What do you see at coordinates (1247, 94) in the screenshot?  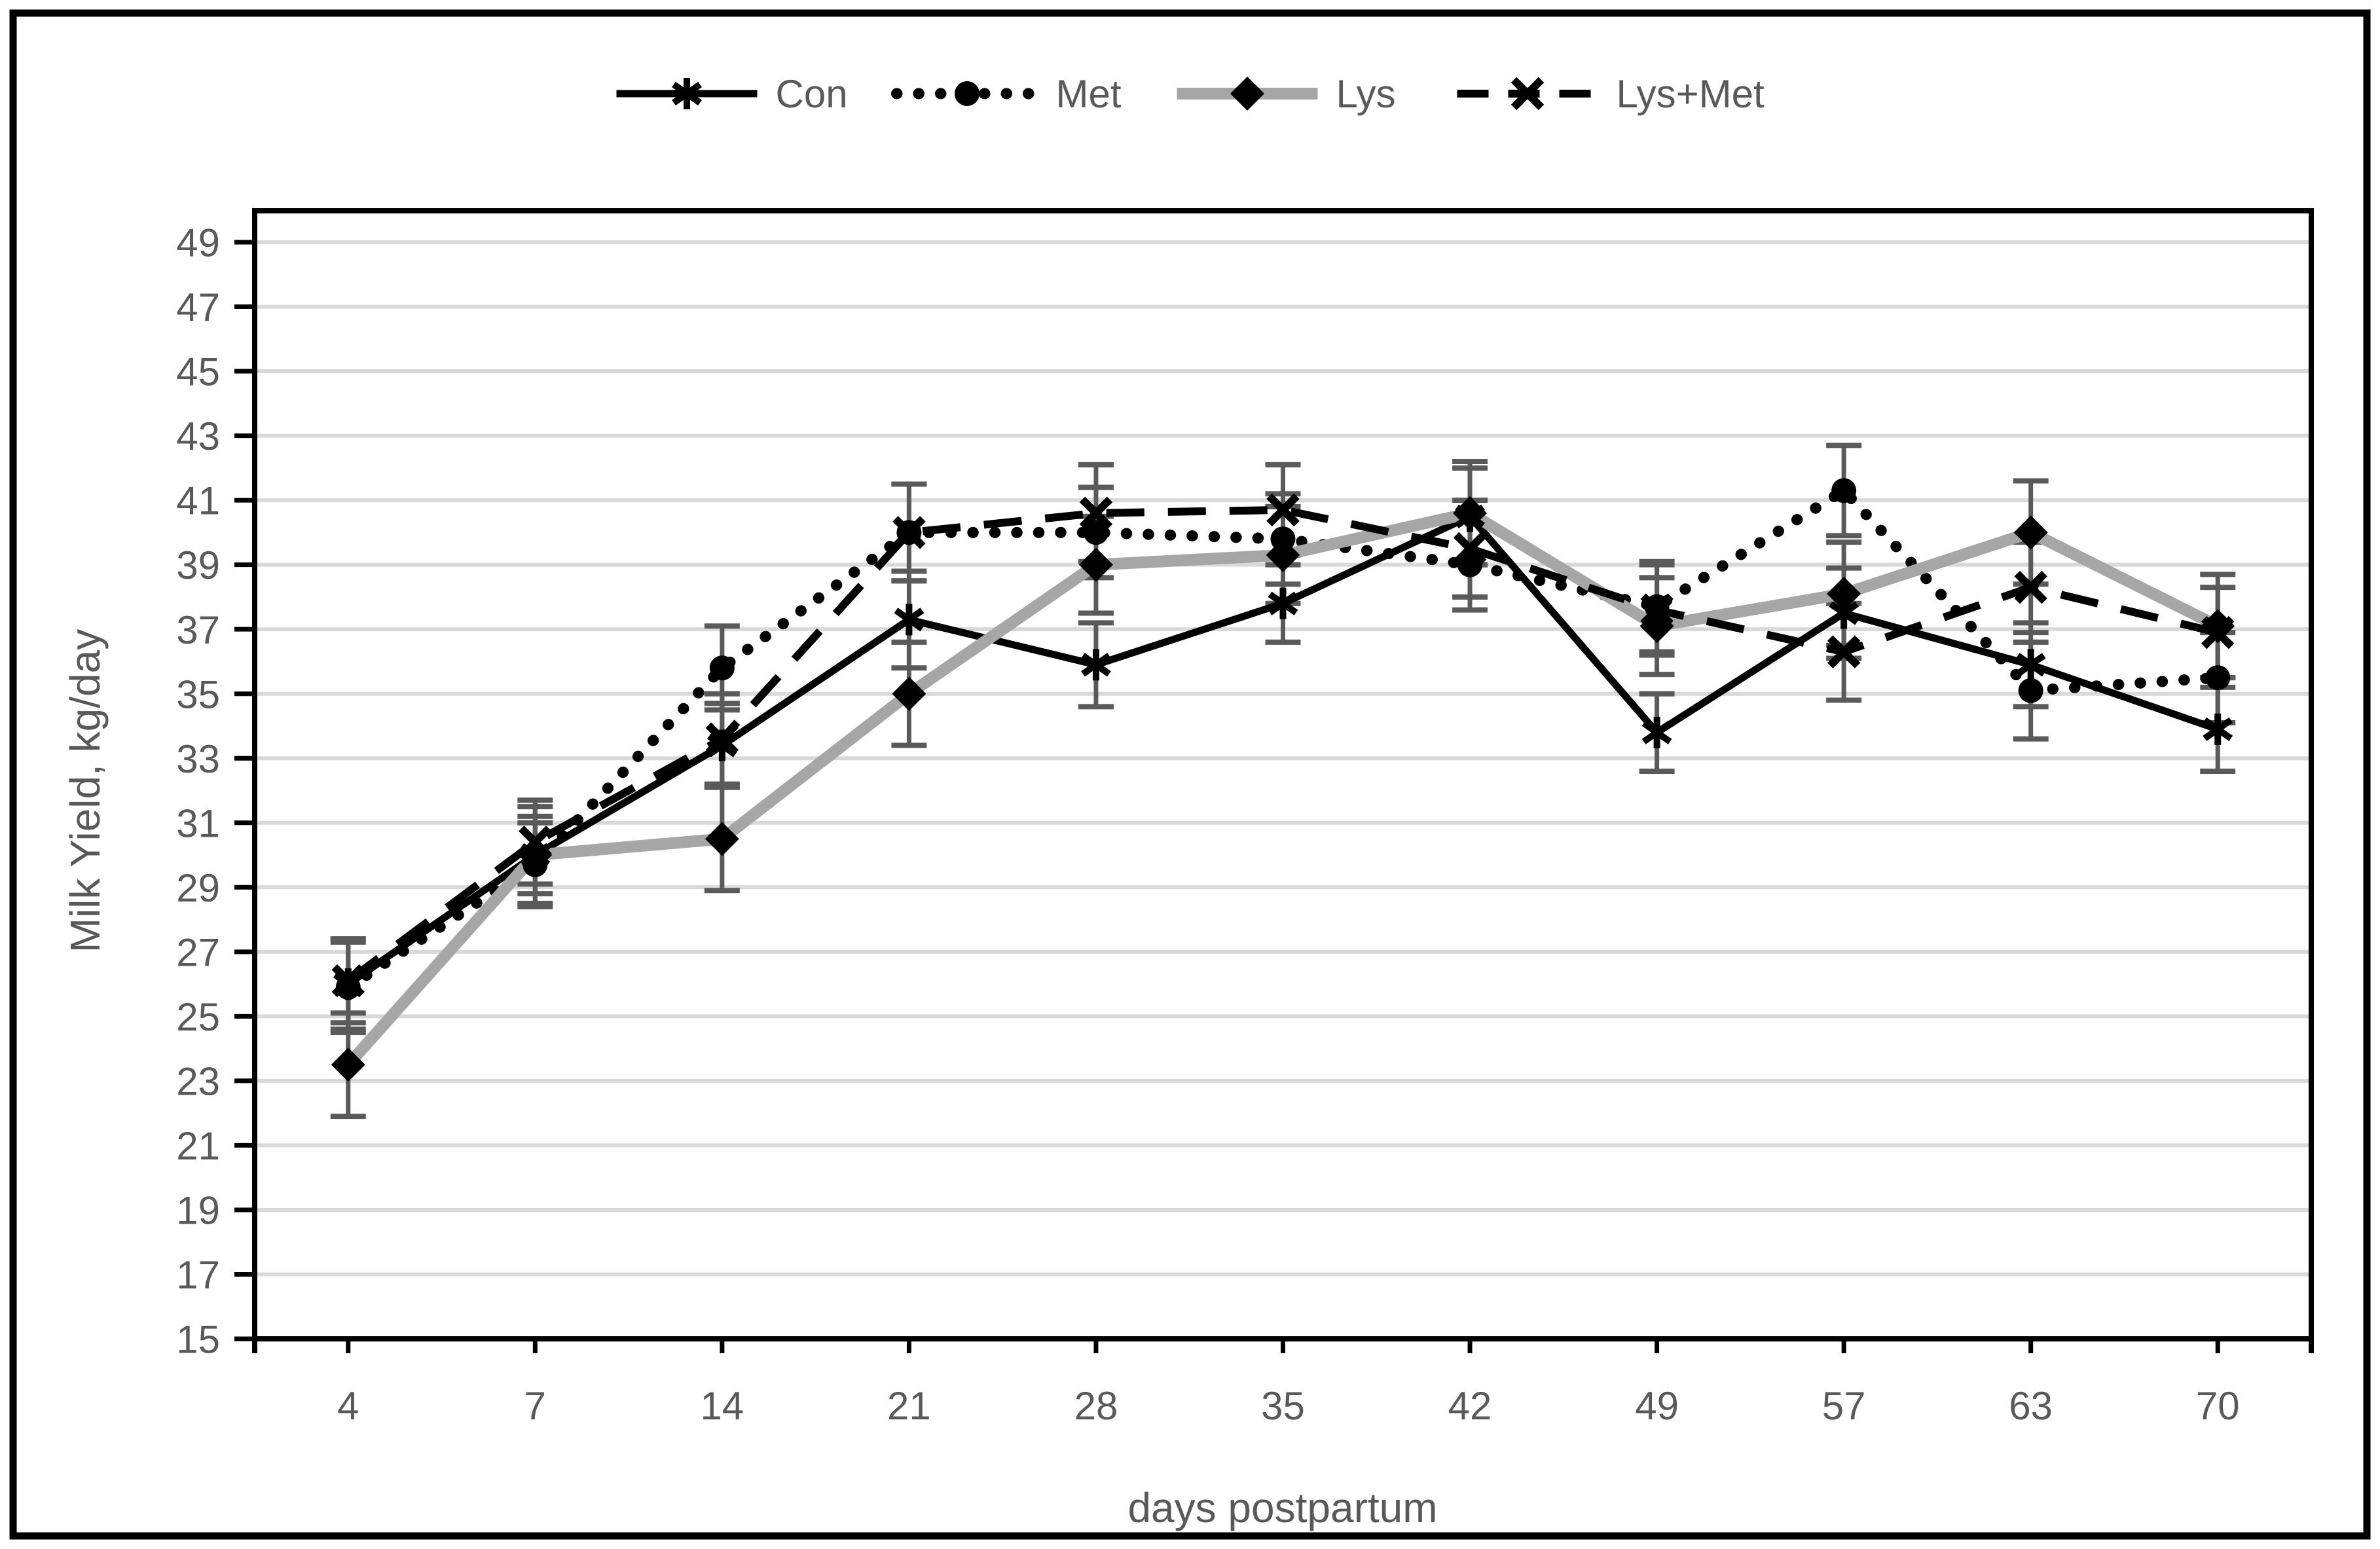 I see `legend-marker-Lys` at bounding box center [1247, 94].